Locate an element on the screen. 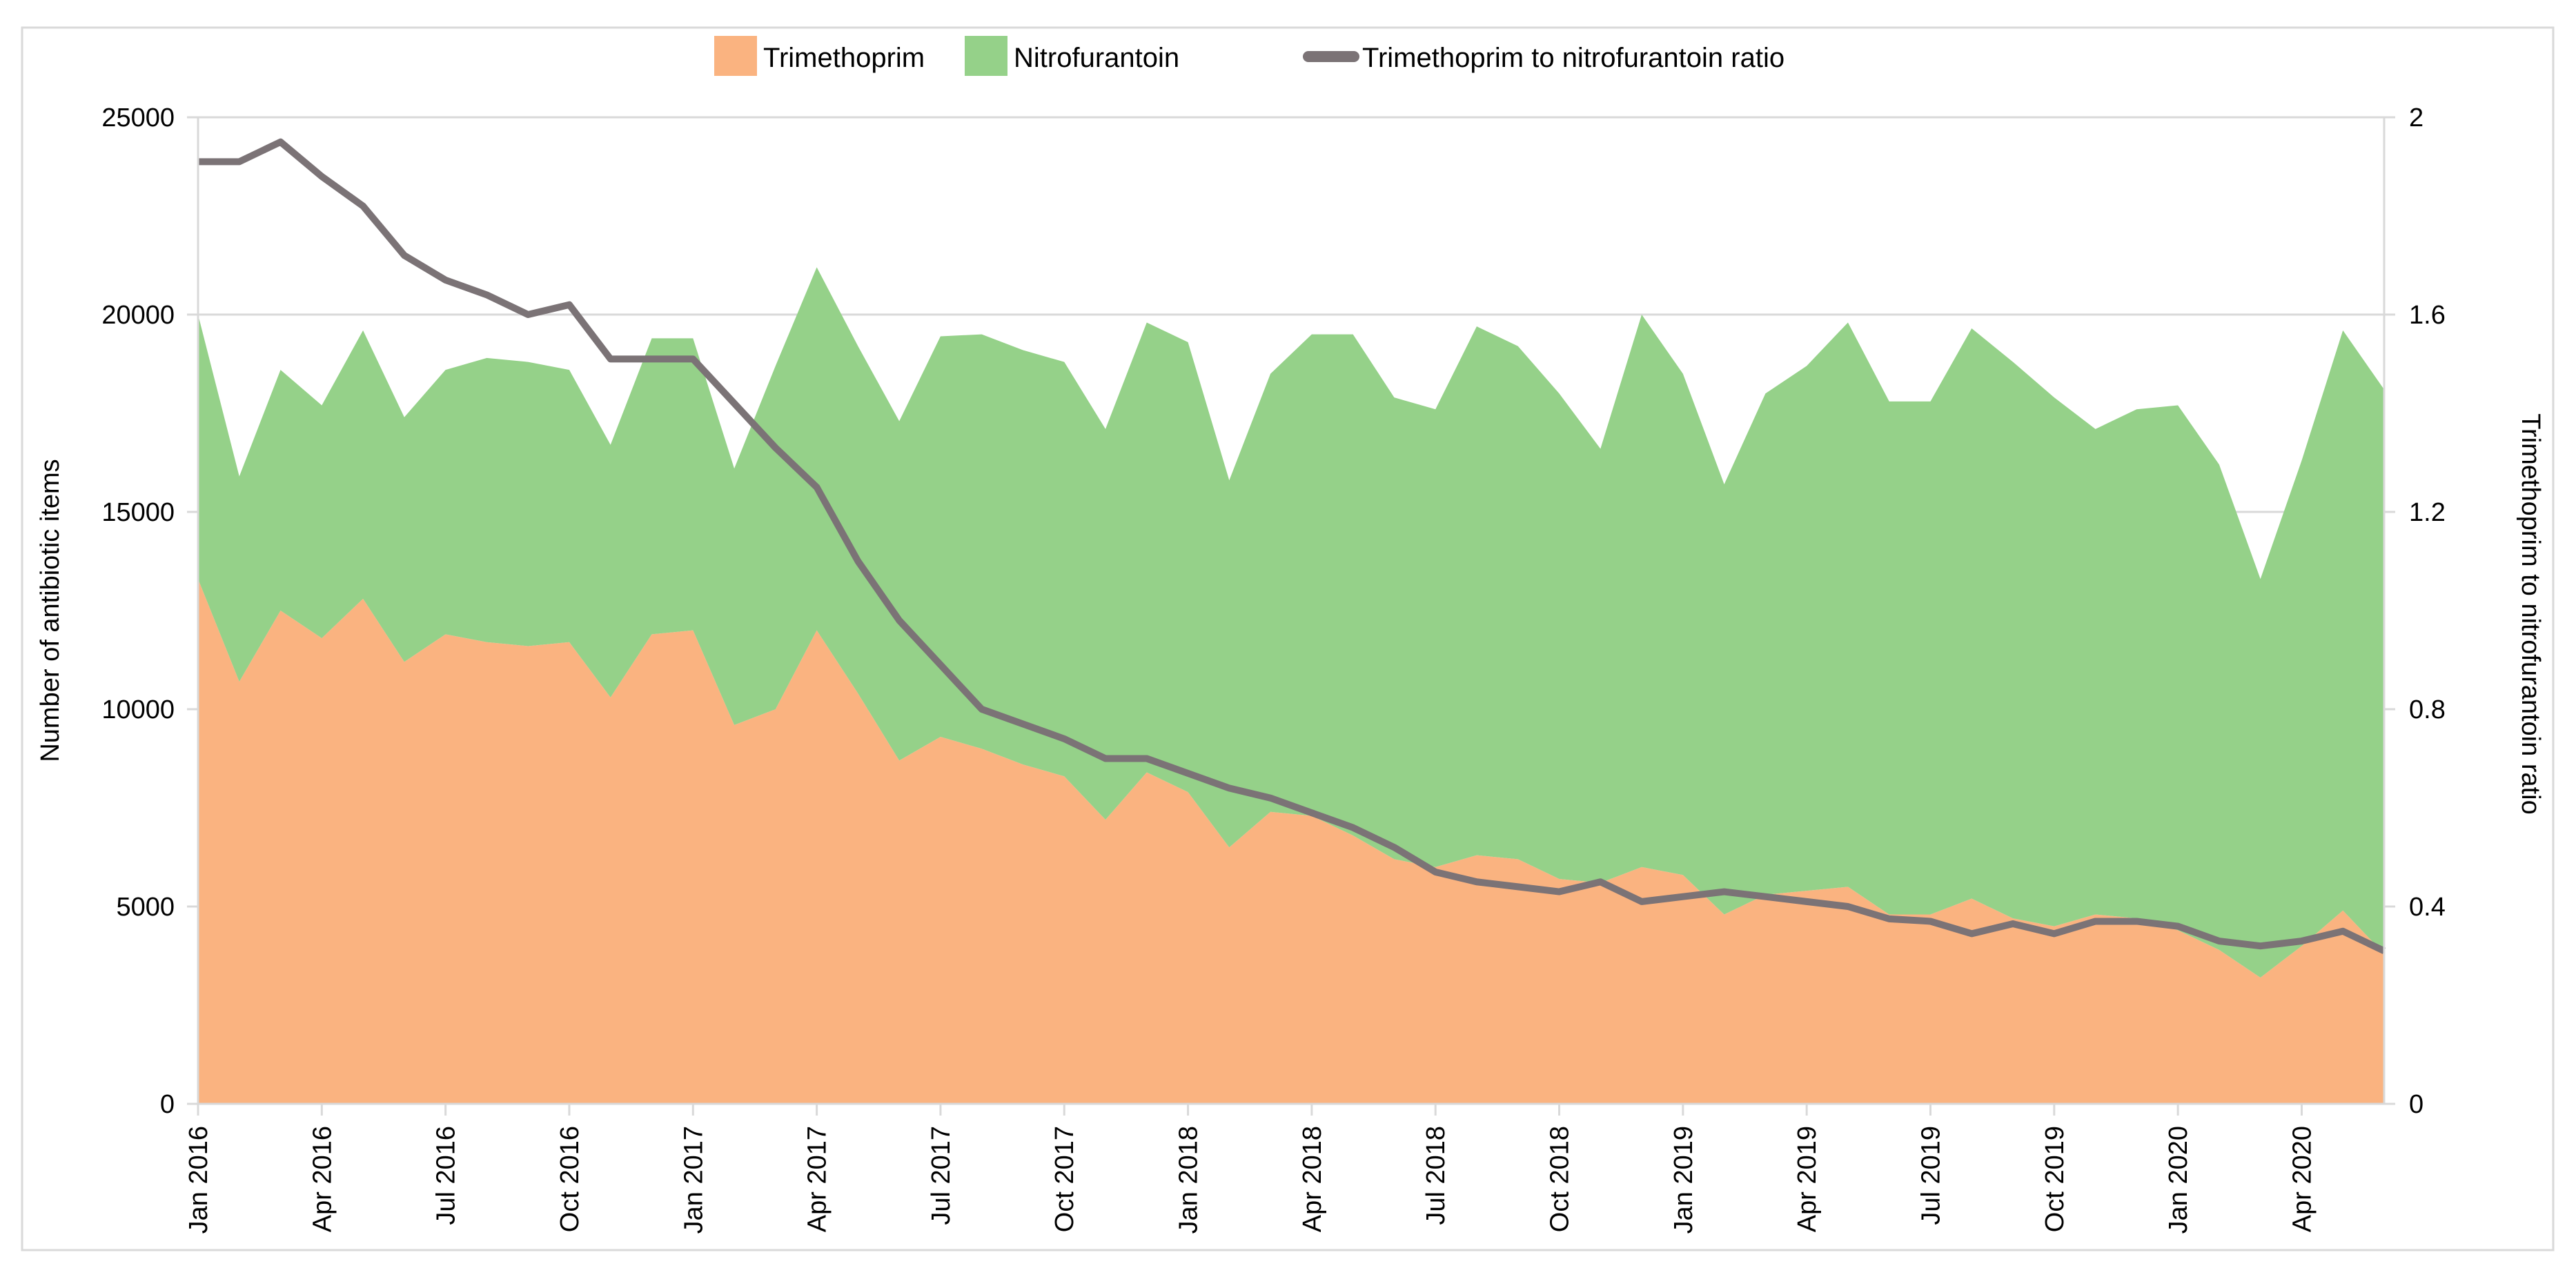 This screenshot has height=1277, width=2576. x-tick-label: Jan 2016 is located at coordinates (198, 1180).